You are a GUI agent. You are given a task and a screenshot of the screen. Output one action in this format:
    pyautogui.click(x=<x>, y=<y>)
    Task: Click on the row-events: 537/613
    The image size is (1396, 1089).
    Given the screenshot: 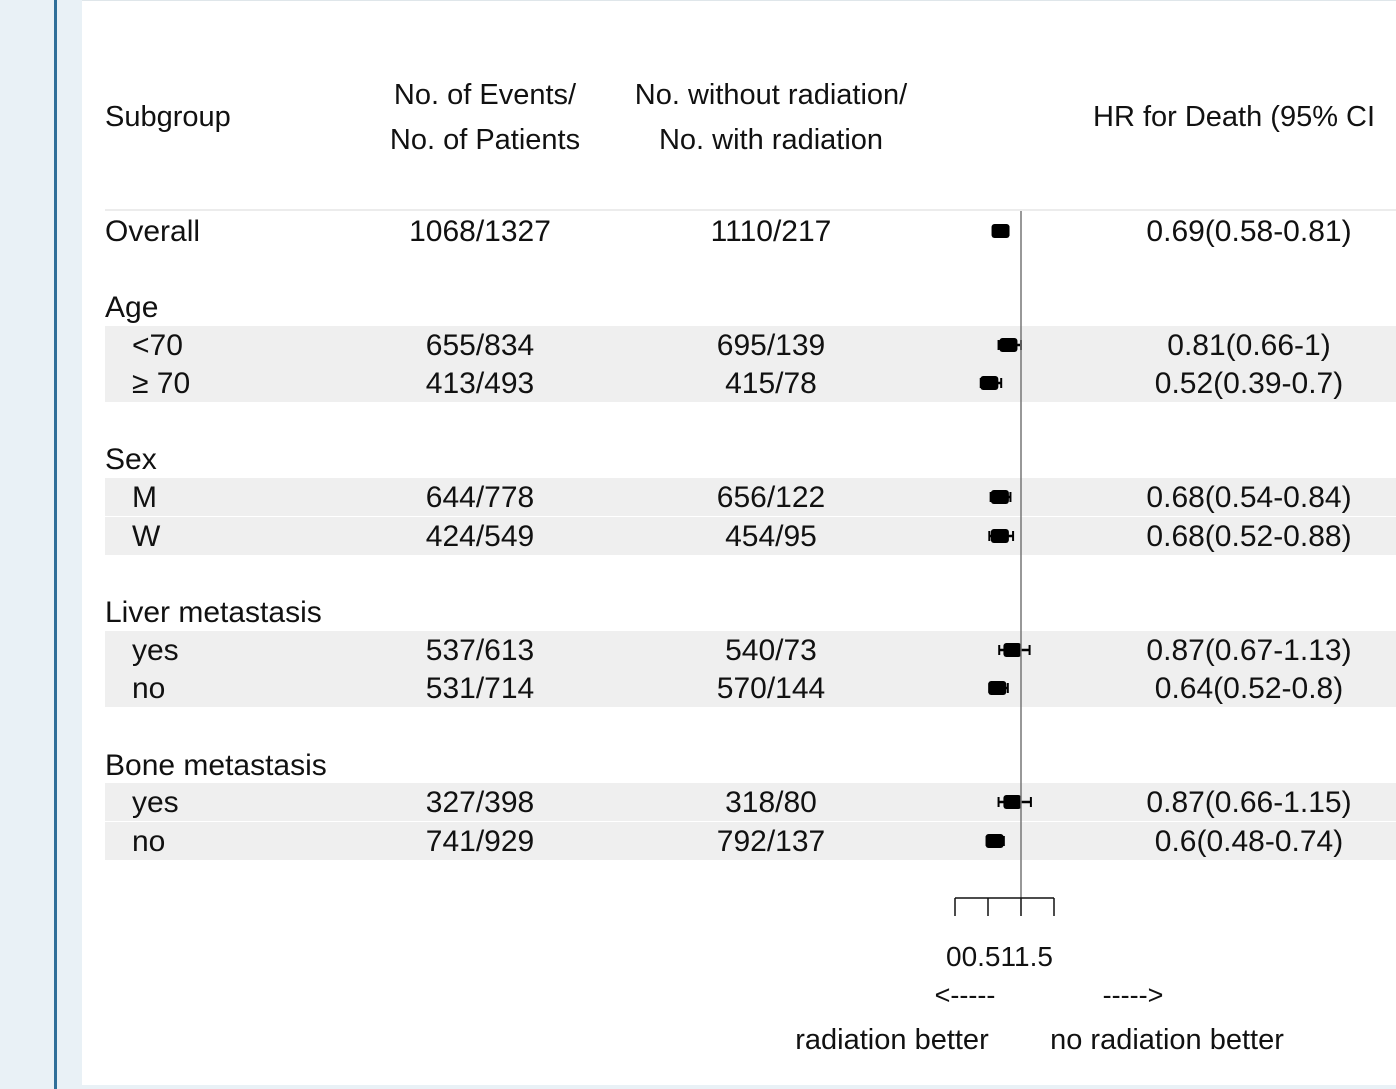 What is the action you would take?
    pyautogui.click(x=480, y=650)
    